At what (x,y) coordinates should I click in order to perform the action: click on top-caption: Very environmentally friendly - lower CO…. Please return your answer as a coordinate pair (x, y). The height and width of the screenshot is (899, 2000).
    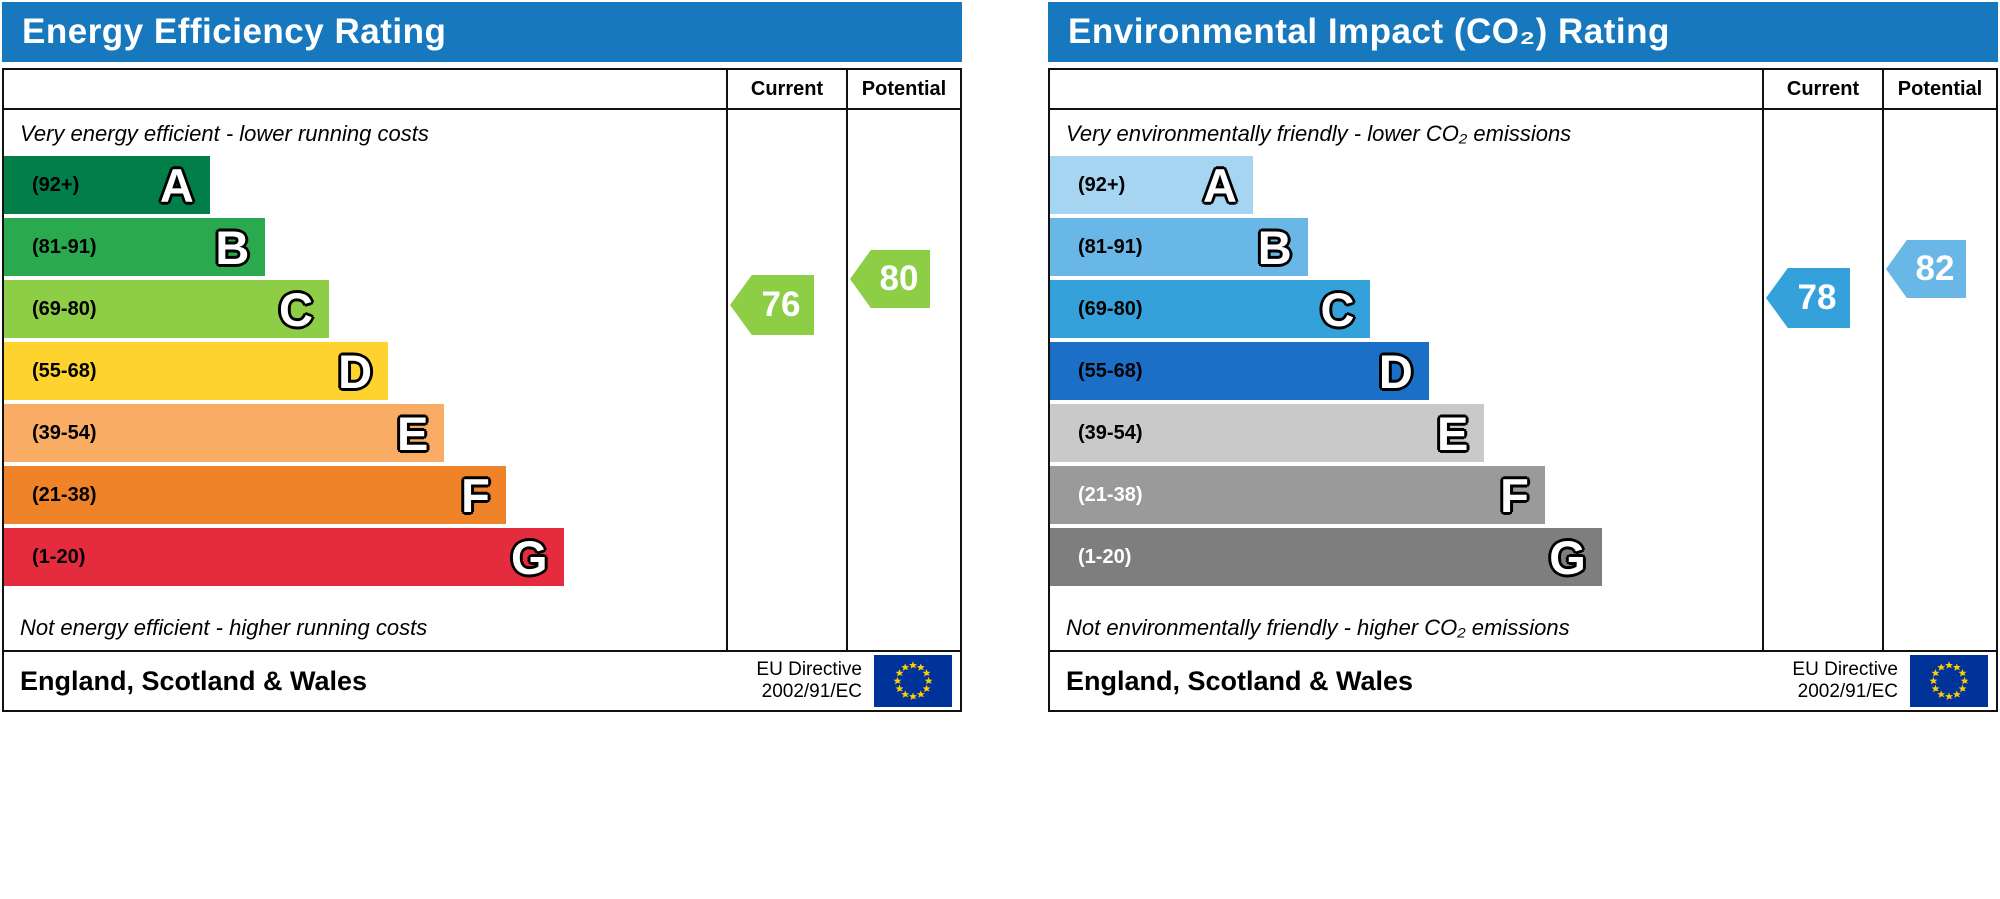
    Looking at the image, I should click on (1319, 133).